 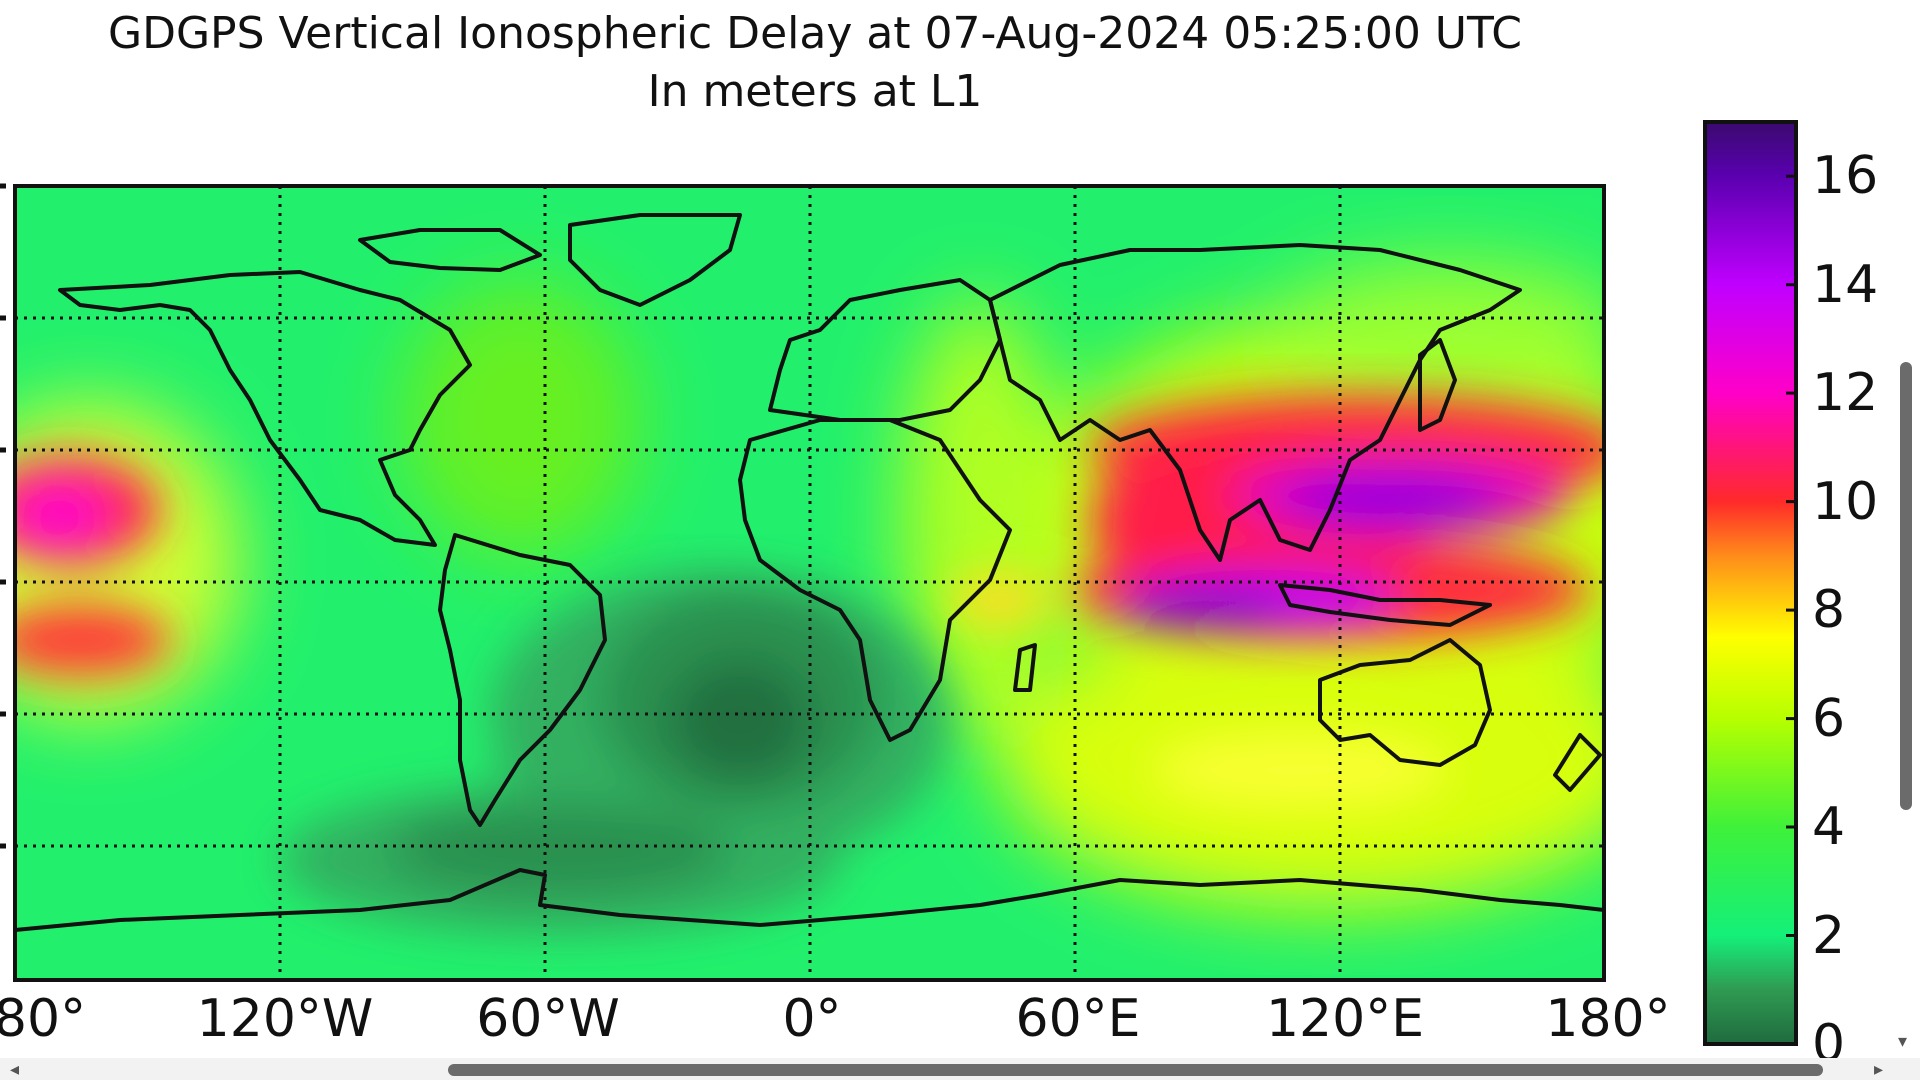 What do you see at coordinates (1385, 605) in the screenshot?
I see `indonesia-coast` at bounding box center [1385, 605].